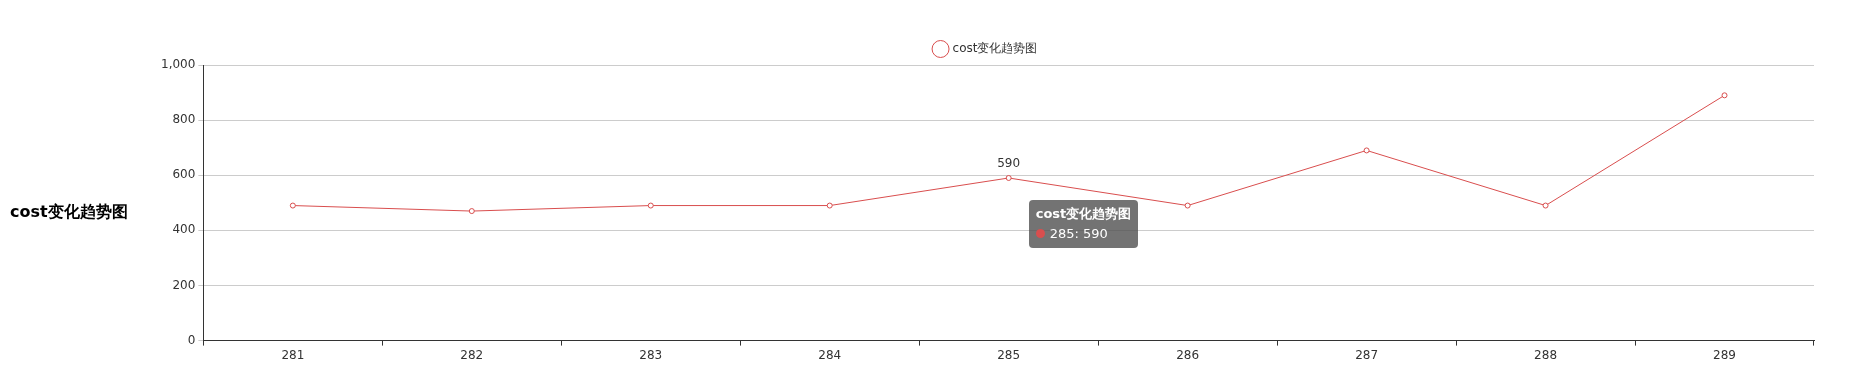 This screenshot has width=1852, height=374. I want to click on x-tick-label: 281, so click(293, 354).